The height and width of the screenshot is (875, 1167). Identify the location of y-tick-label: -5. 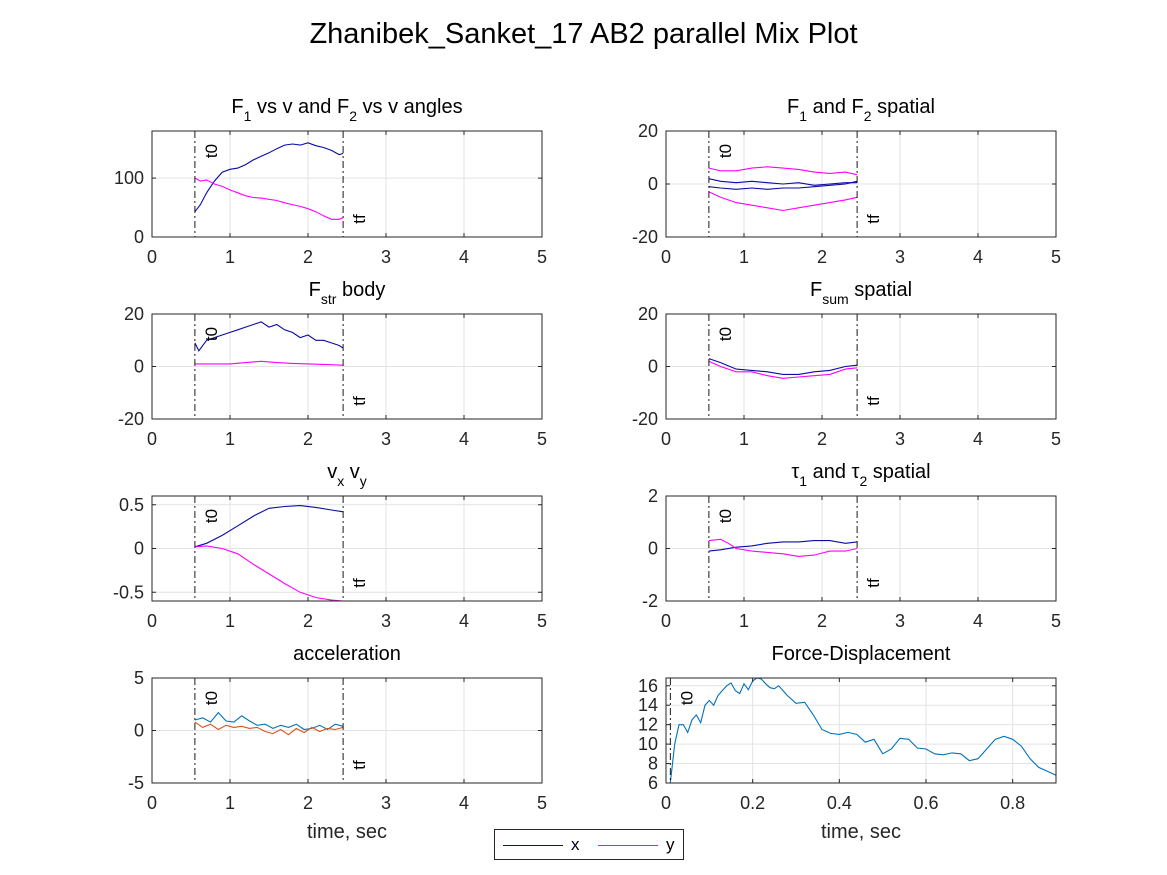
(136, 783).